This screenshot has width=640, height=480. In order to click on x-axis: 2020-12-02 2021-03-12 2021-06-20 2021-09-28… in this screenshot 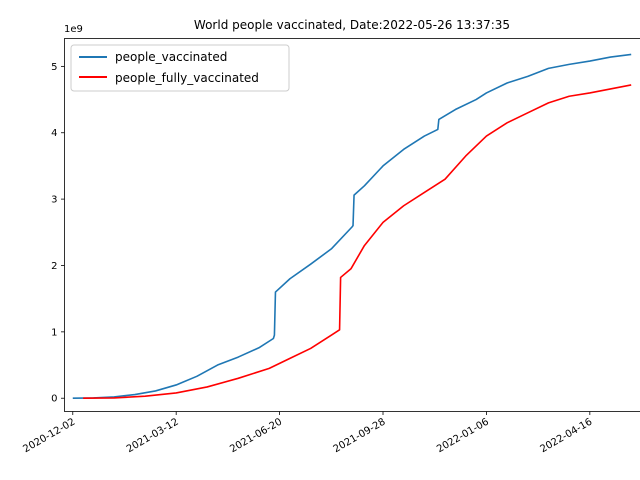, I will do `click(307, 433)`.